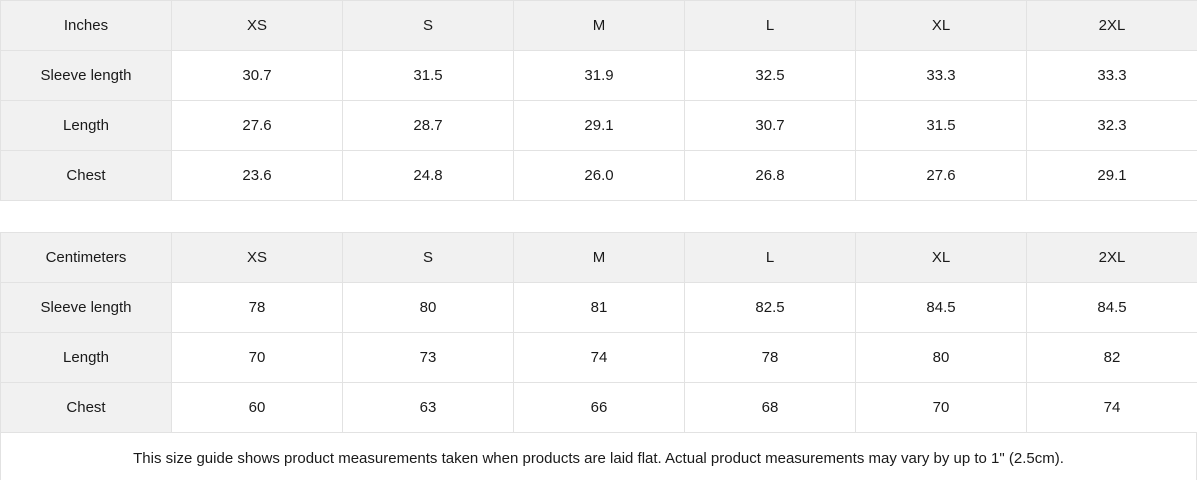 The width and height of the screenshot is (1197, 480). I want to click on inches-table-head: Inches XS S M L XL 2XL, so click(598, 25).